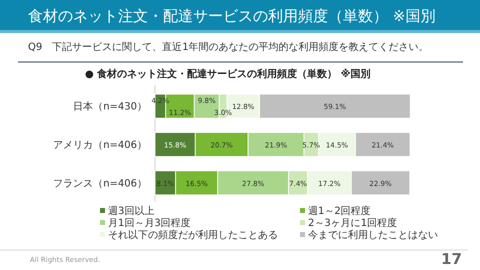 The width and height of the screenshot is (480, 270). I want to click on category: アメリカ（n=406）, so click(100, 145).